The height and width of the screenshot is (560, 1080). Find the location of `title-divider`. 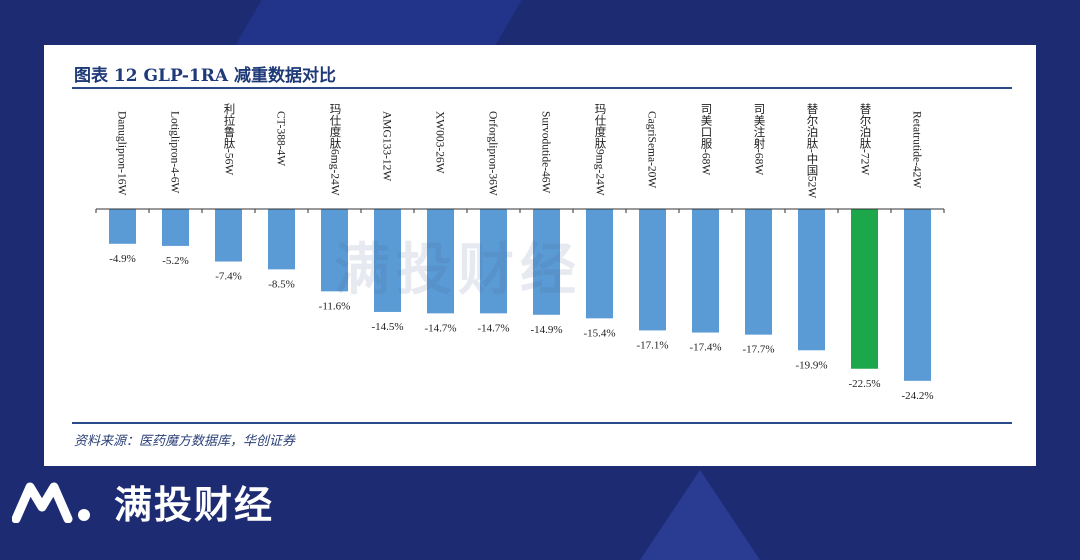

title-divider is located at coordinates (542, 88).